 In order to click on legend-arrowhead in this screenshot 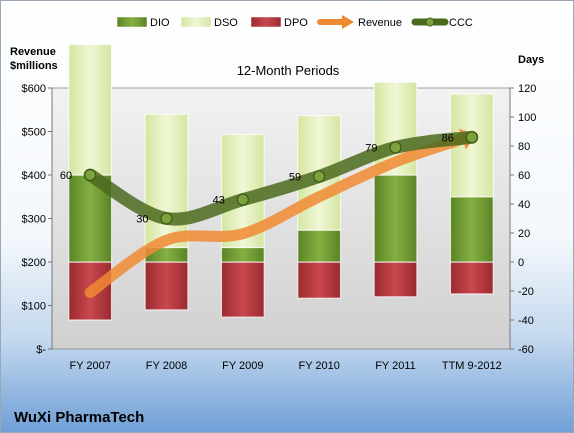, I will do `click(348, 22)`.